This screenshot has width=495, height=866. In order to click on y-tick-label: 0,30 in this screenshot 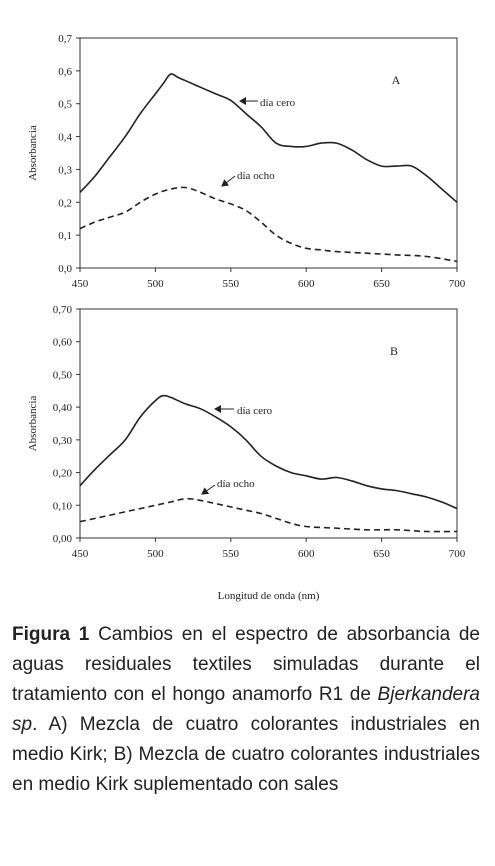, I will do `click(63, 441)`.